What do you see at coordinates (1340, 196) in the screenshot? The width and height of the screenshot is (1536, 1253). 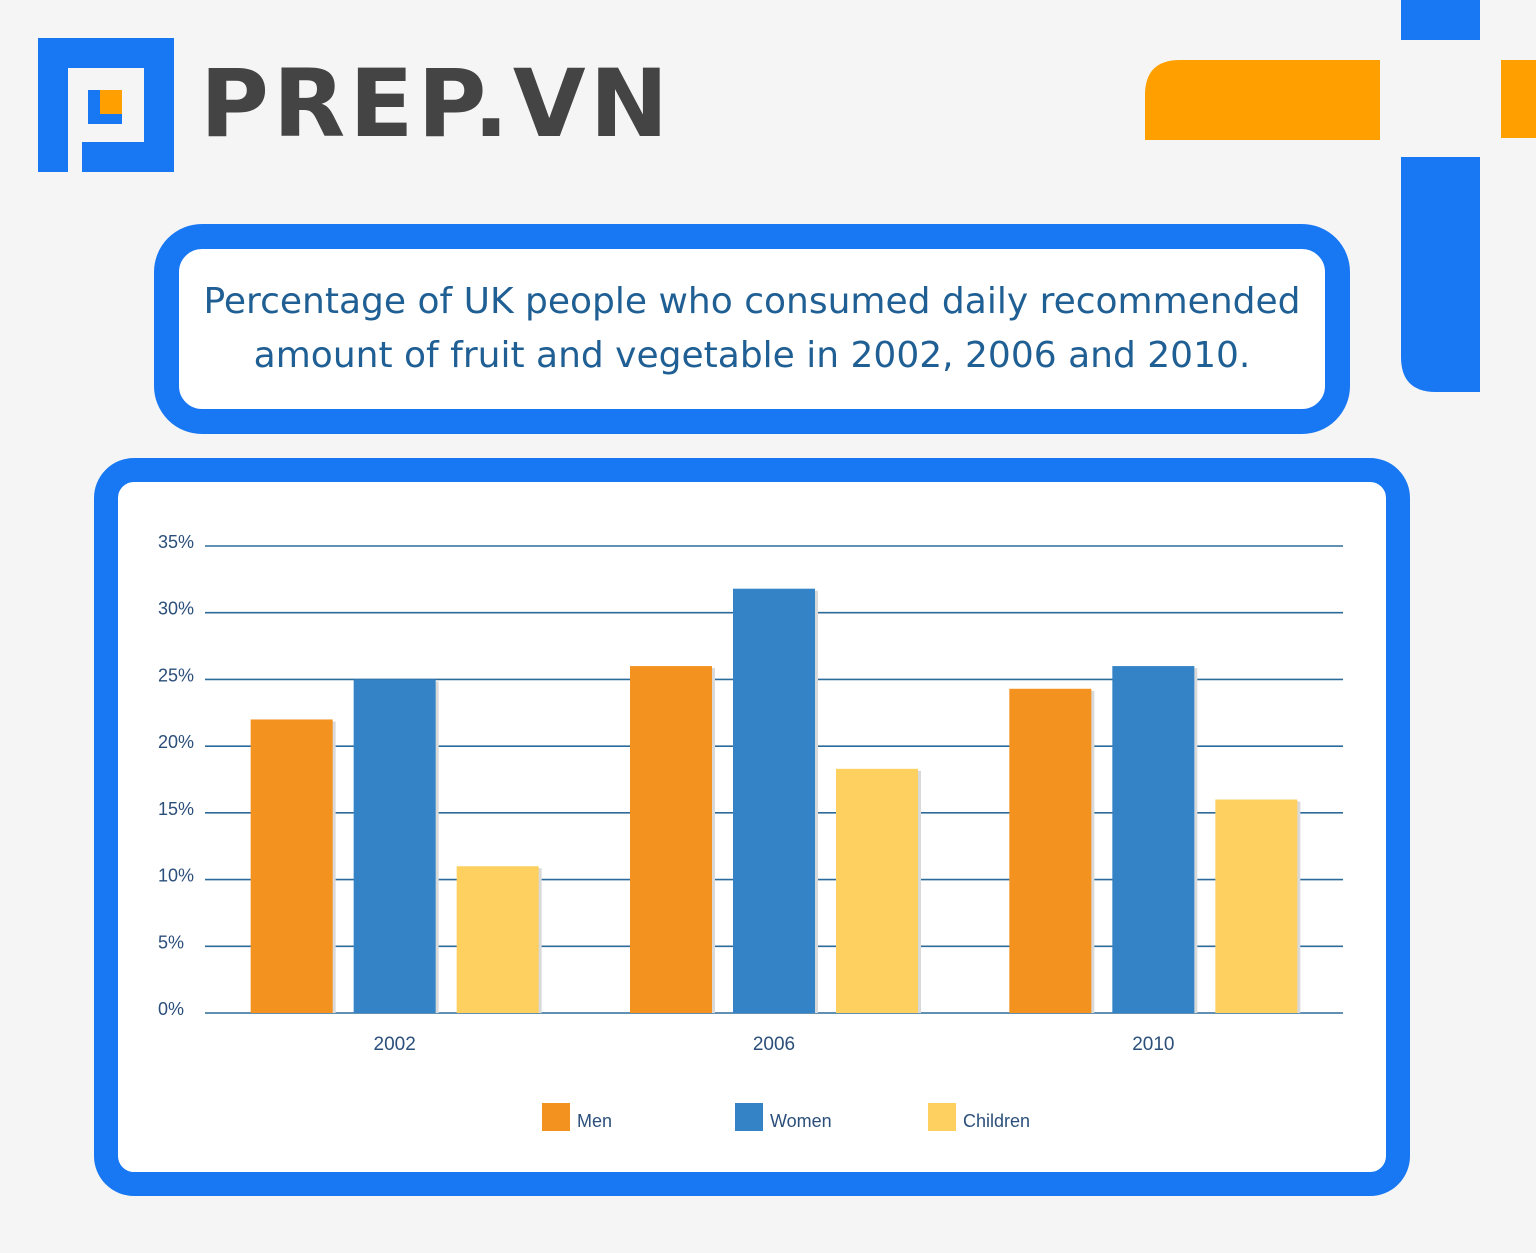 I see `corner-decoration` at bounding box center [1340, 196].